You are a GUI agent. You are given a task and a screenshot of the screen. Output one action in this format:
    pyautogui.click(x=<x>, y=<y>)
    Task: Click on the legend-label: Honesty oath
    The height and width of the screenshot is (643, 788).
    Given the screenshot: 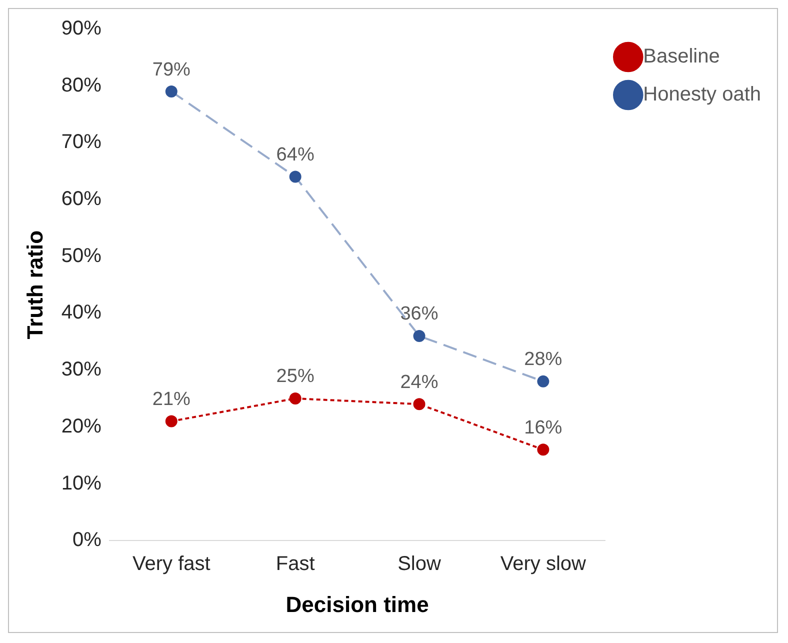 What is the action you would take?
    pyautogui.click(x=702, y=95)
    